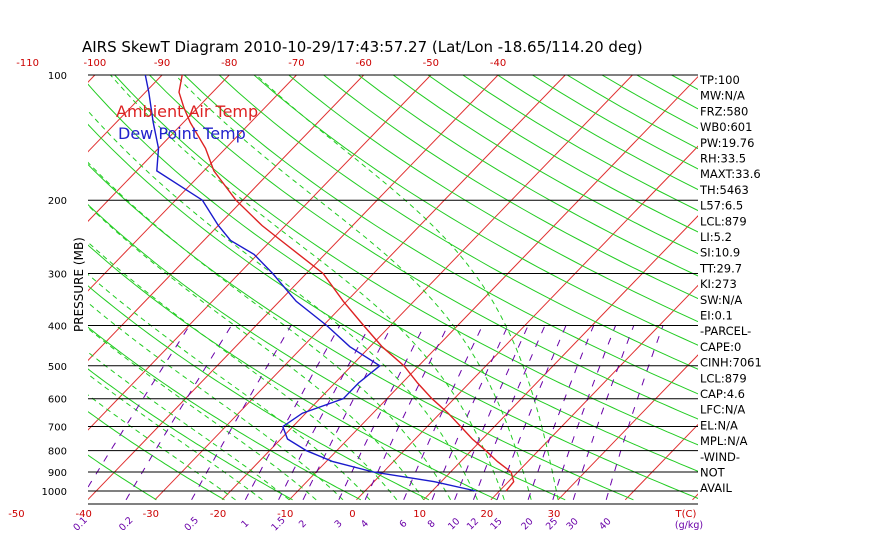  I want to click on bottom-temperature-tick-label: 0, so click(352, 514).